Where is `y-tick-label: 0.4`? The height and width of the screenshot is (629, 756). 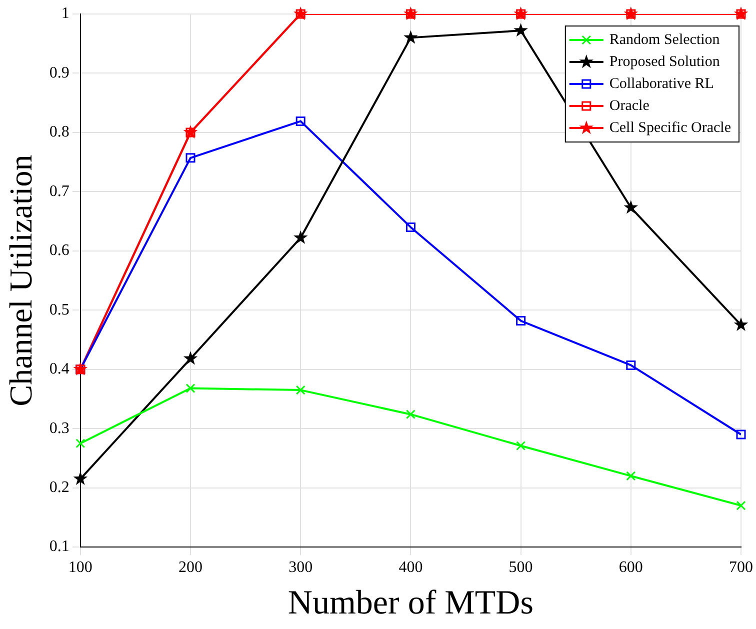
y-tick-label: 0.4 is located at coordinates (59, 369).